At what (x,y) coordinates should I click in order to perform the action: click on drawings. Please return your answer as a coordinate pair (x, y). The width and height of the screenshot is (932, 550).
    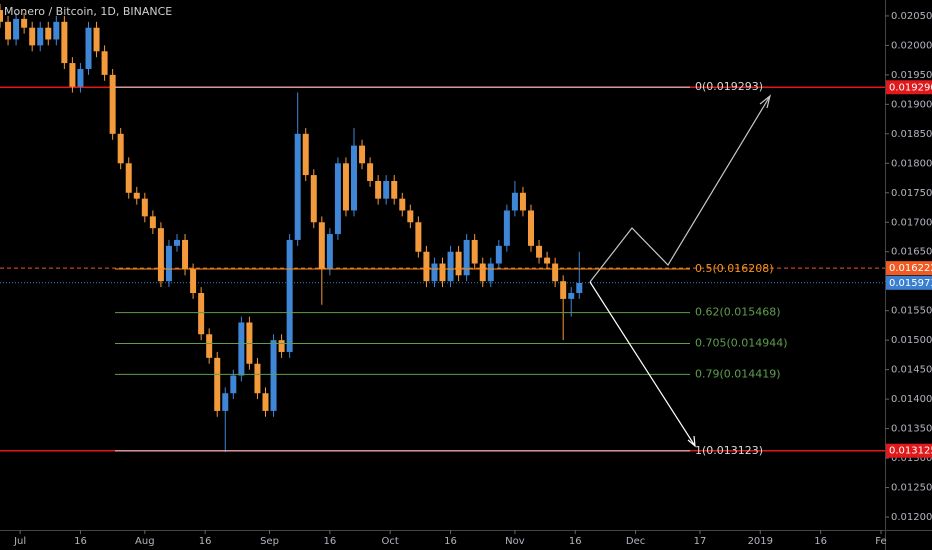
    Looking at the image, I should click on (680, 271).